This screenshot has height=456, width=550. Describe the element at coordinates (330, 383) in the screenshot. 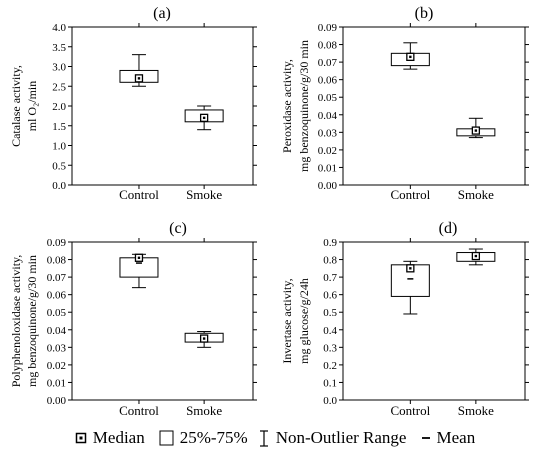

I see `y-tick-label: 0.1` at that location.